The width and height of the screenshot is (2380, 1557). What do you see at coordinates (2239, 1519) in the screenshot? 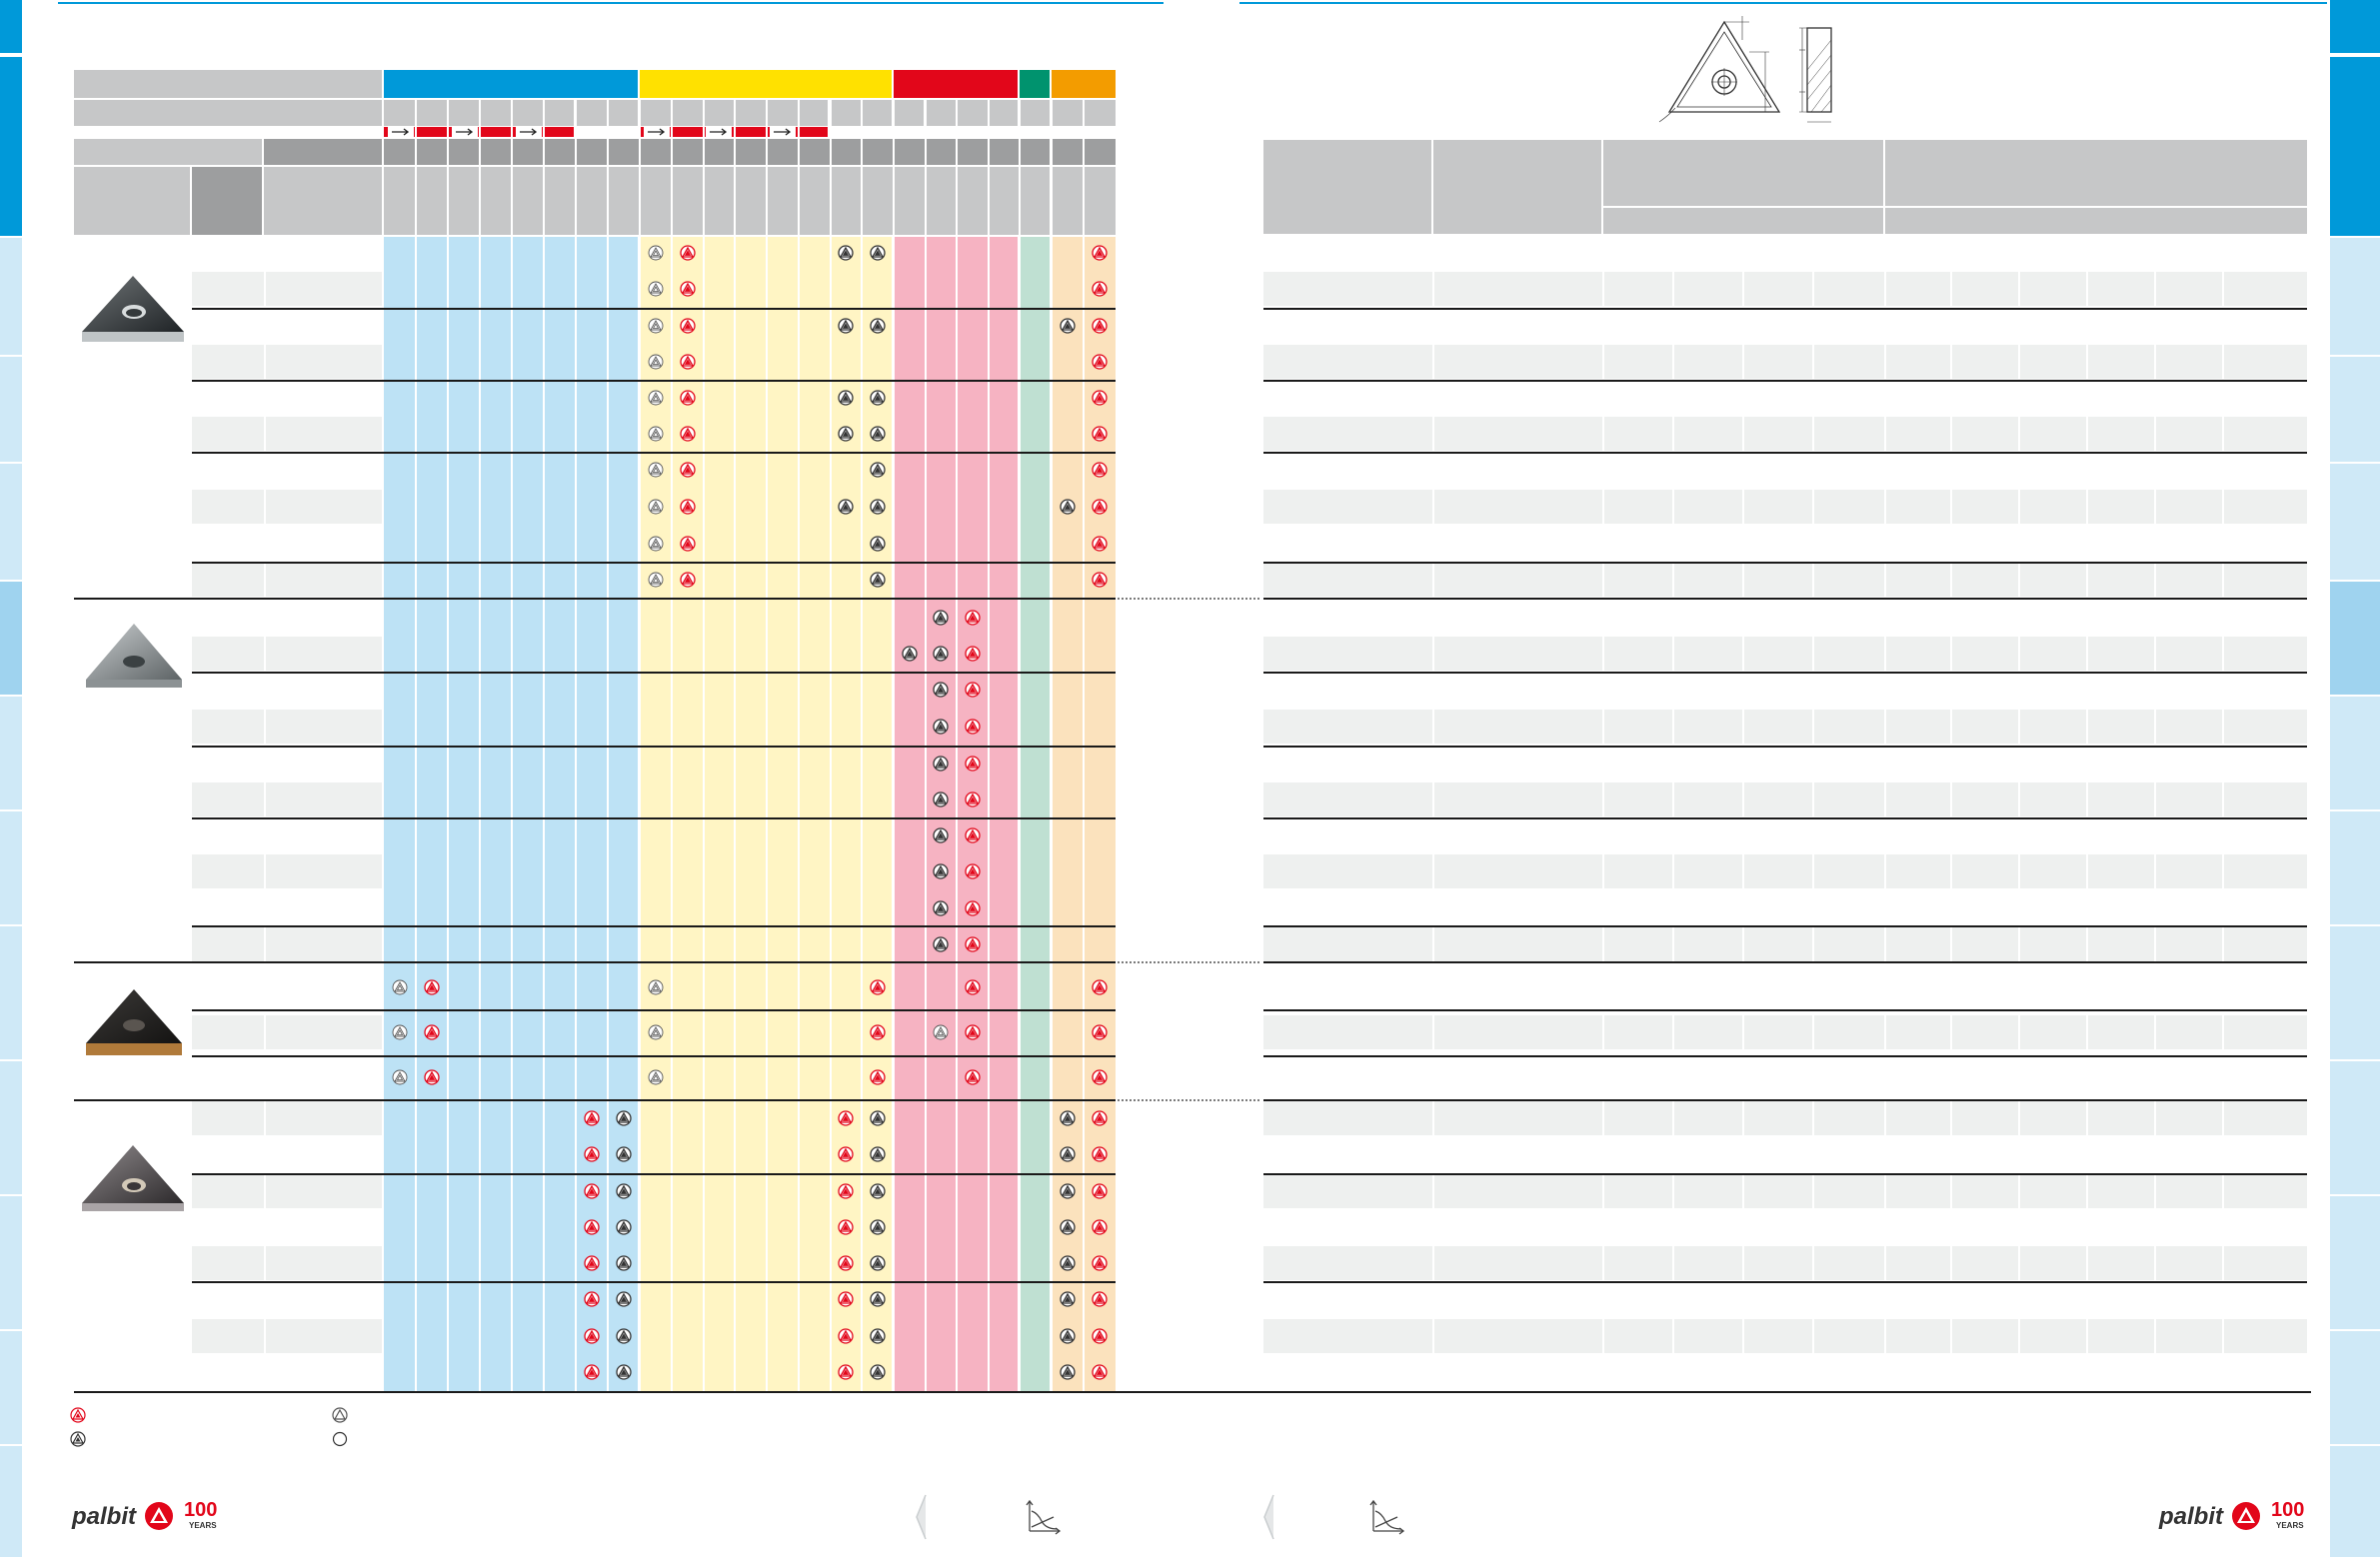
I see `footer-logo-right: palbit 100 YEARS` at bounding box center [2239, 1519].